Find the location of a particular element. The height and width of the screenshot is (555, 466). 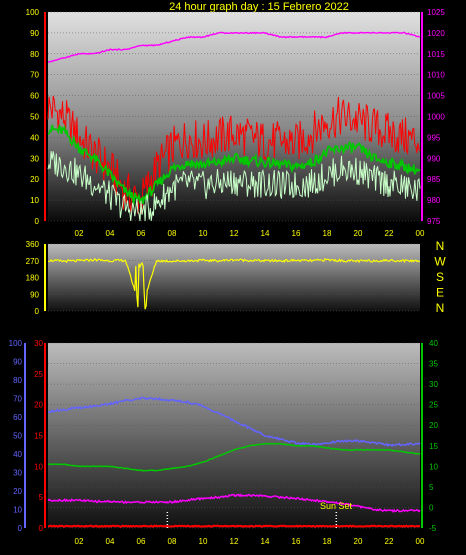

y-tick-label-right: 1015 is located at coordinates (436, 54).